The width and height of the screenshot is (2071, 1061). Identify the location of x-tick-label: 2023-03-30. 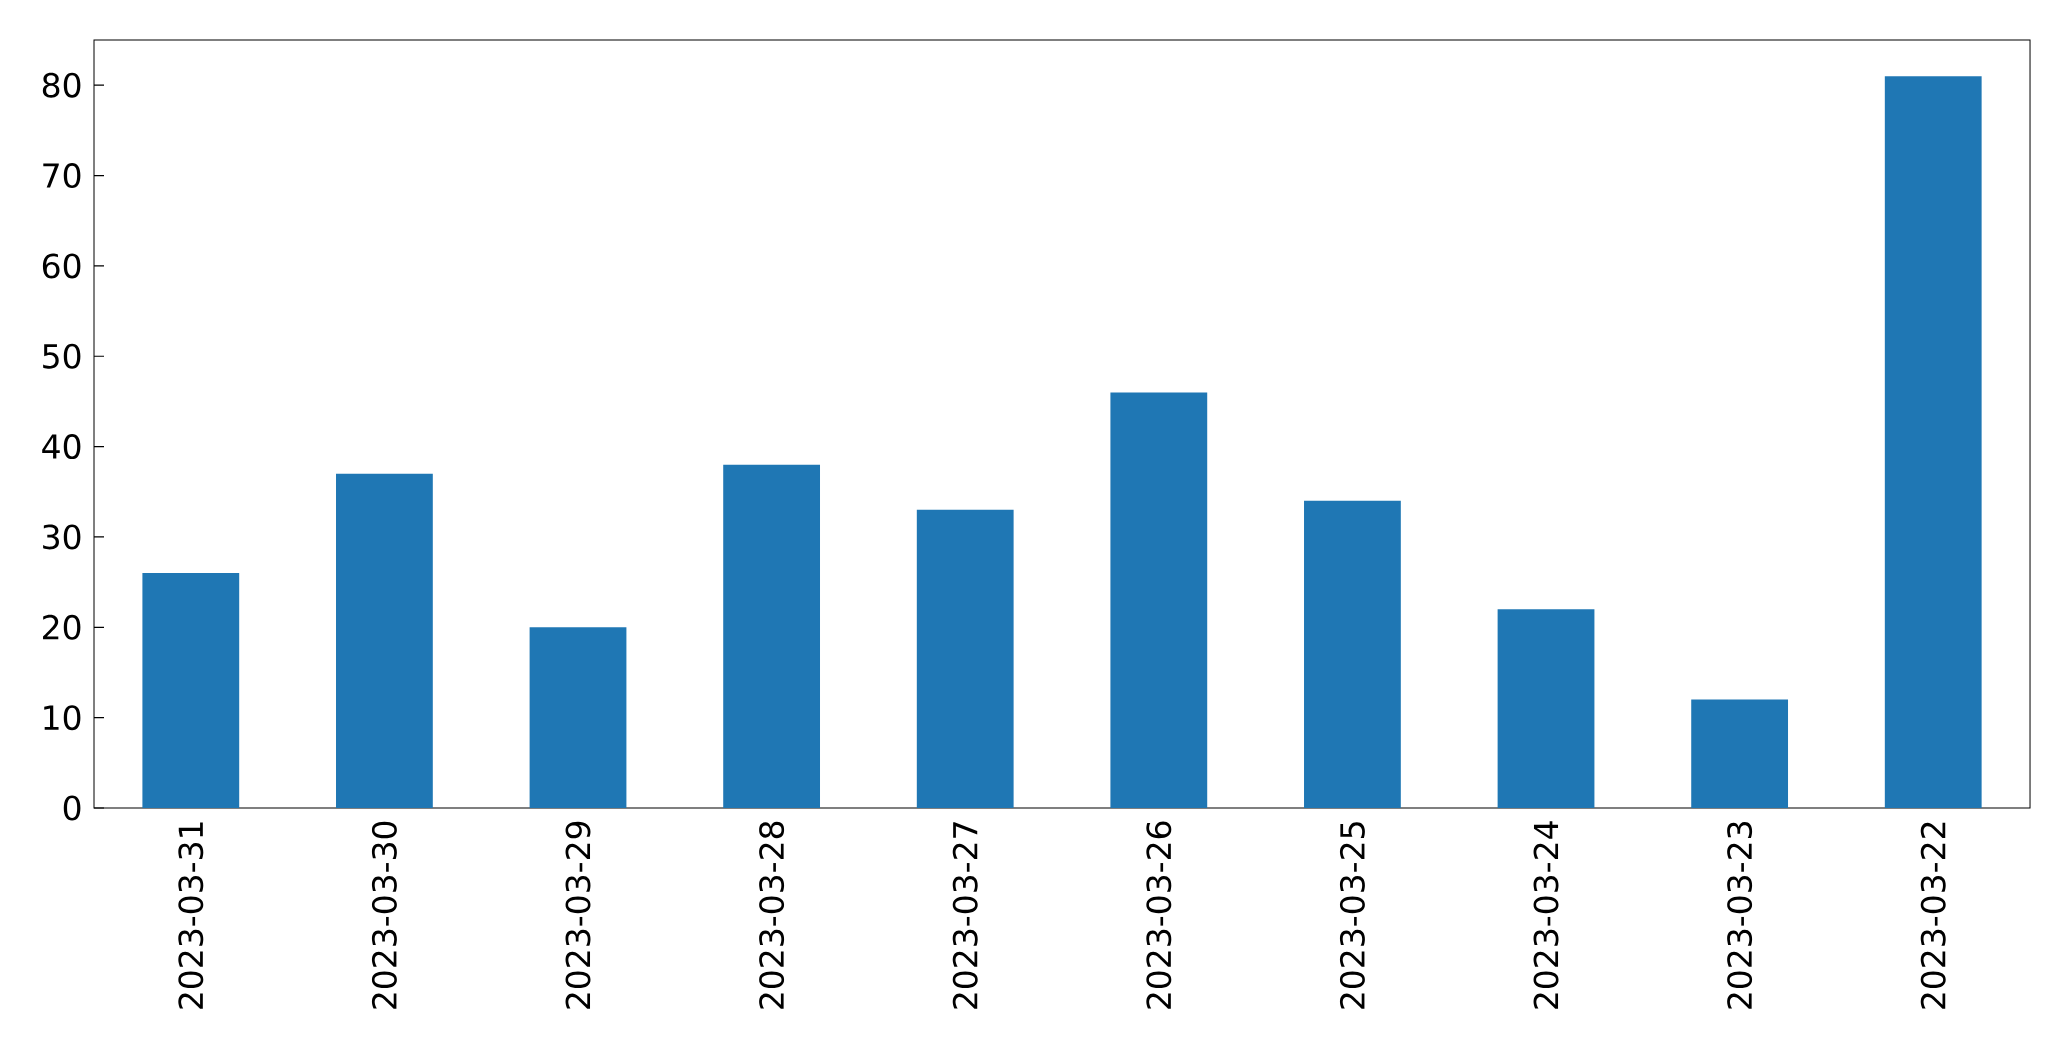
(384, 915).